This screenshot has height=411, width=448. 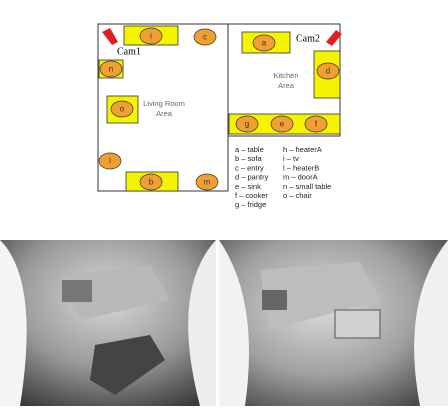 What do you see at coordinates (249, 158) in the screenshot?
I see `legend-entry: b – sofa` at bounding box center [249, 158].